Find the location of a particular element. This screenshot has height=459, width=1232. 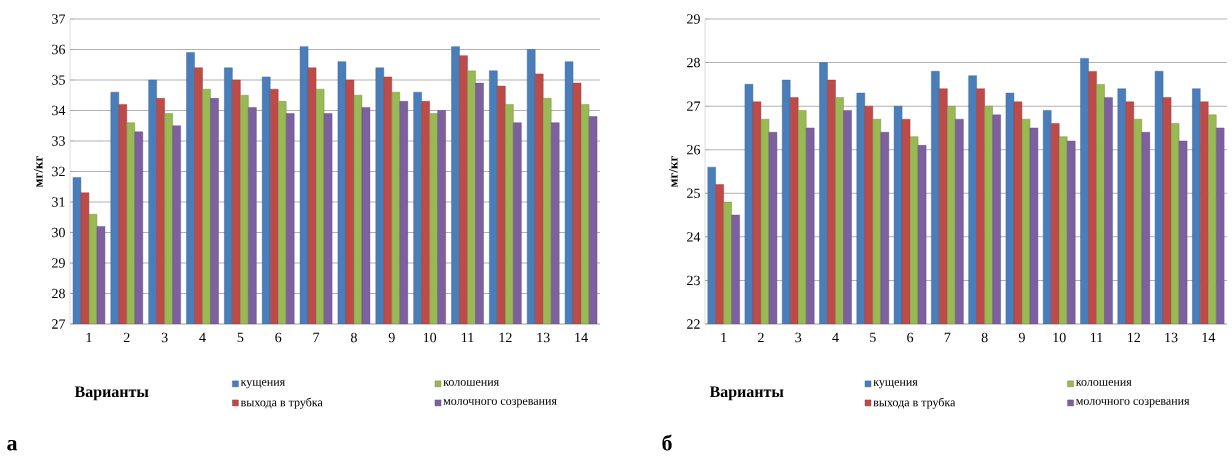

y-tick-label: 25 is located at coordinates (693, 193).